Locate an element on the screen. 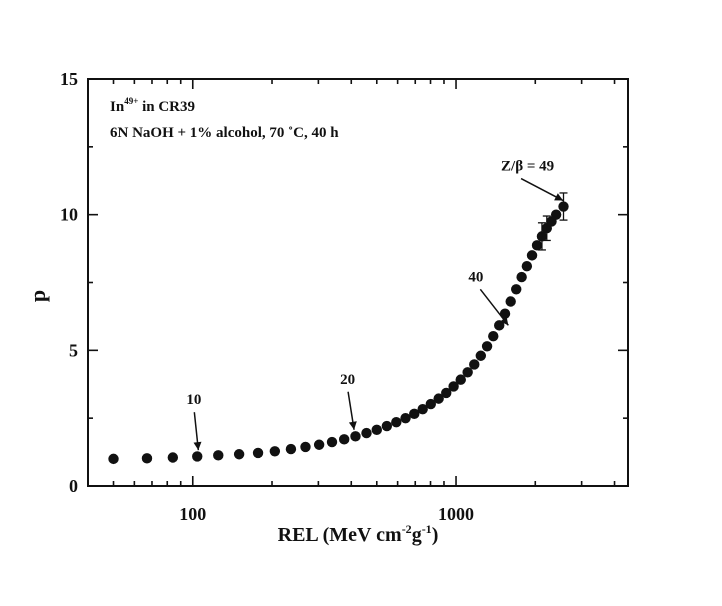 Image resolution: width=722 pixels, height=606 pixels. x-axis-label-main: REL (MeV cm is located at coordinates (340, 535).